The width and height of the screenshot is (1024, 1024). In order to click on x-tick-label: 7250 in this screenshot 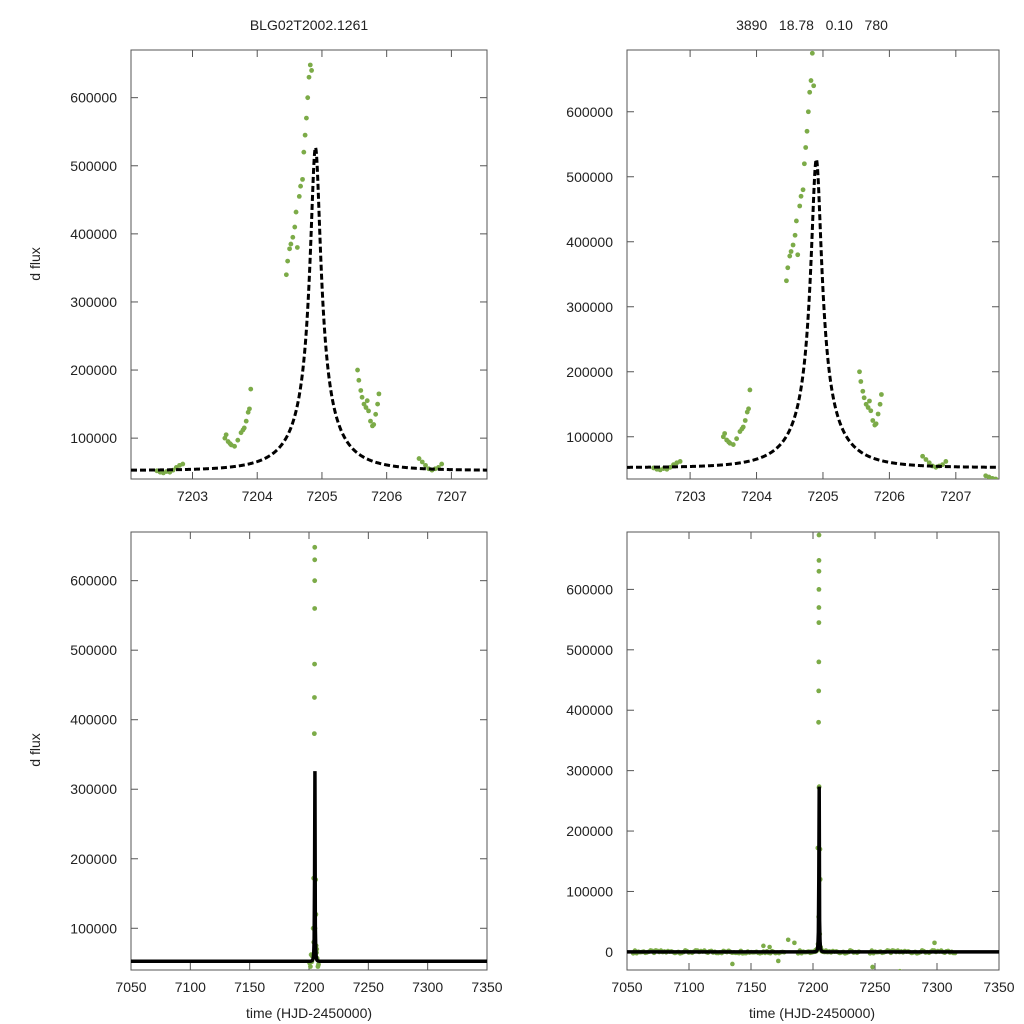, I will do `click(368, 987)`.